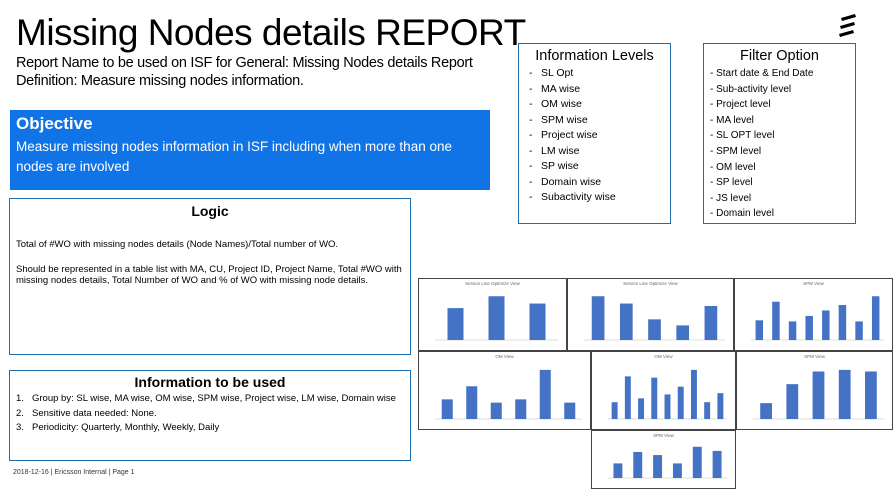 Image resolution: width=896 pixels, height=497 pixels. What do you see at coordinates (563, 135) in the screenshot?
I see `list-item: - Project wise` at bounding box center [563, 135].